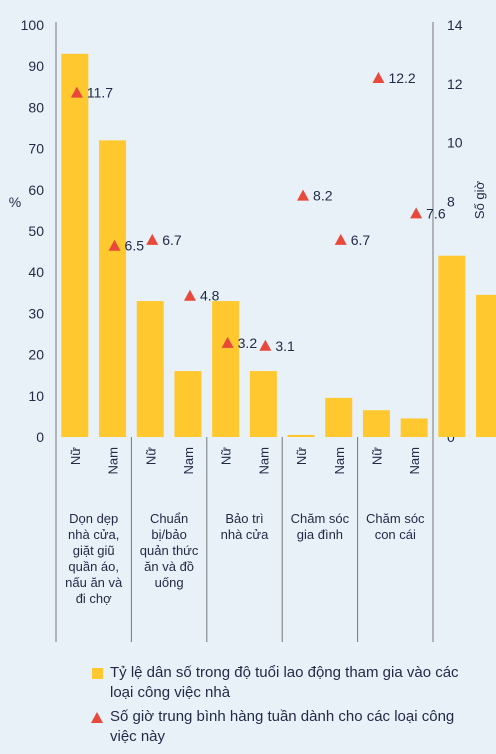 The height and width of the screenshot is (754, 496). I want to click on group-label: giặt giũ, so click(94, 550).